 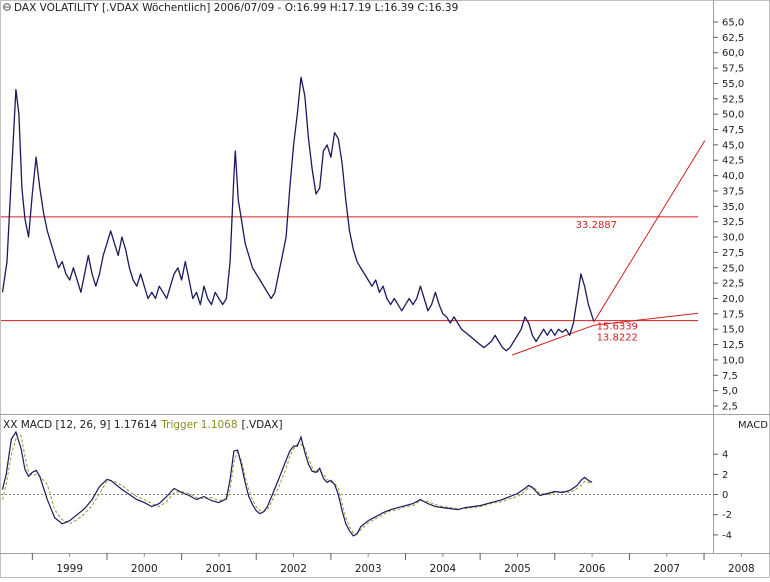 I want to click on macd-trigger-label: Trigger 1.1068, so click(x=198, y=425).